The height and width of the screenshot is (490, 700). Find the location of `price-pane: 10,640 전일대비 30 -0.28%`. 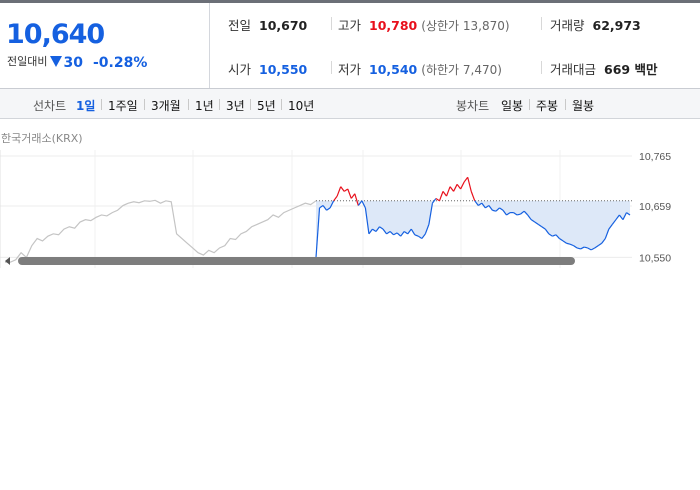

price-pane: 10,640 전일대비 30 -0.28% is located at coordinates (105, 45).